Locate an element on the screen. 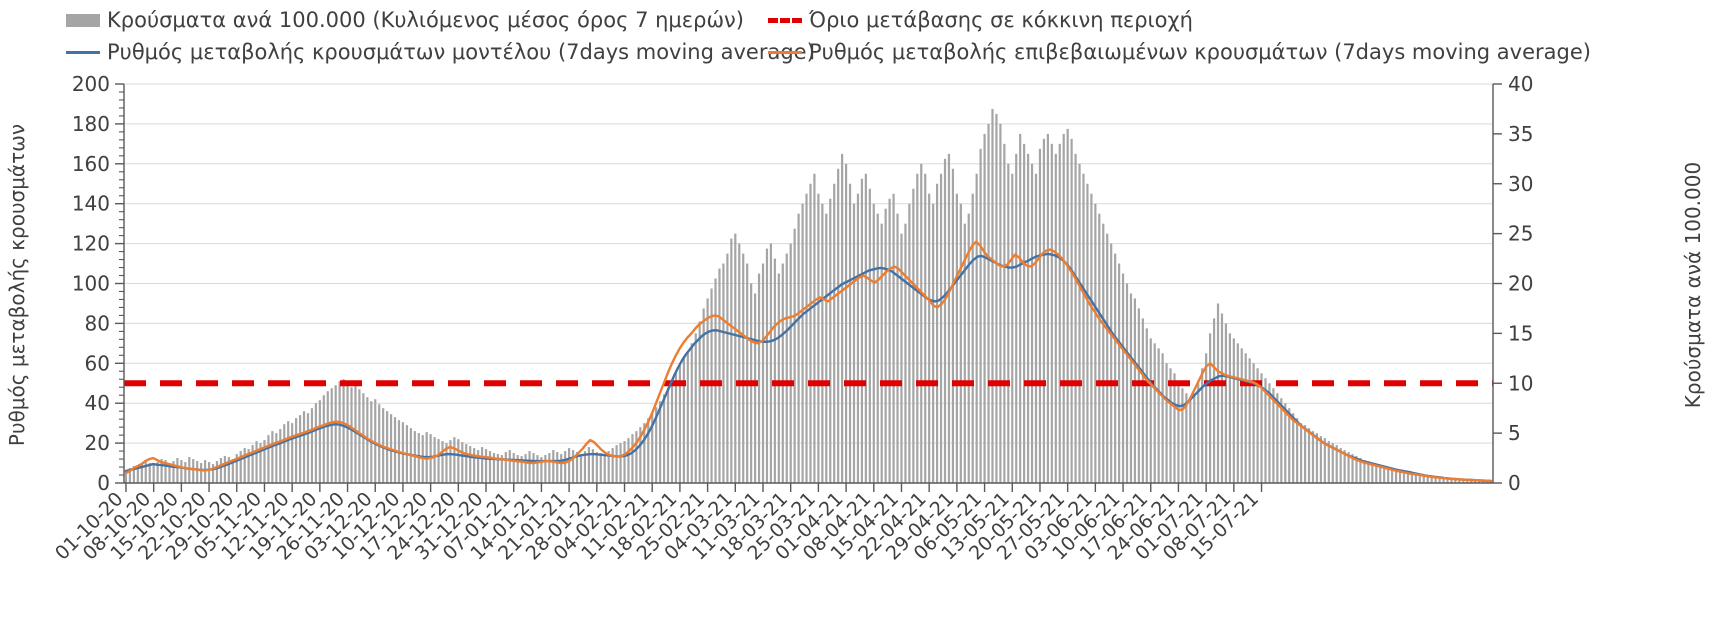 This screenshot has height=621, width=1712. right-axis-tick-label: 30 is located at coordinates (1520, 184).